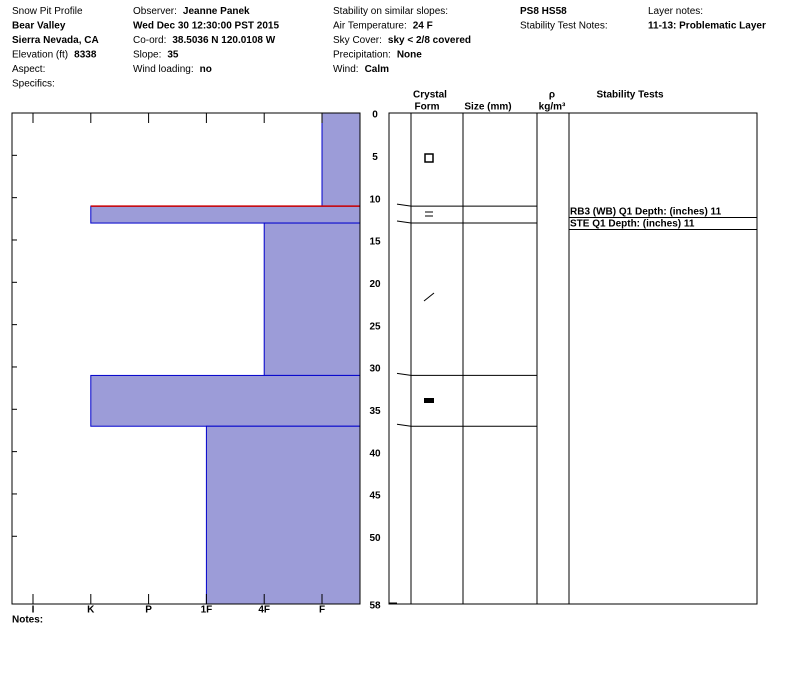  I want to click on header-field: Wind loading: no, so click(172, 69).